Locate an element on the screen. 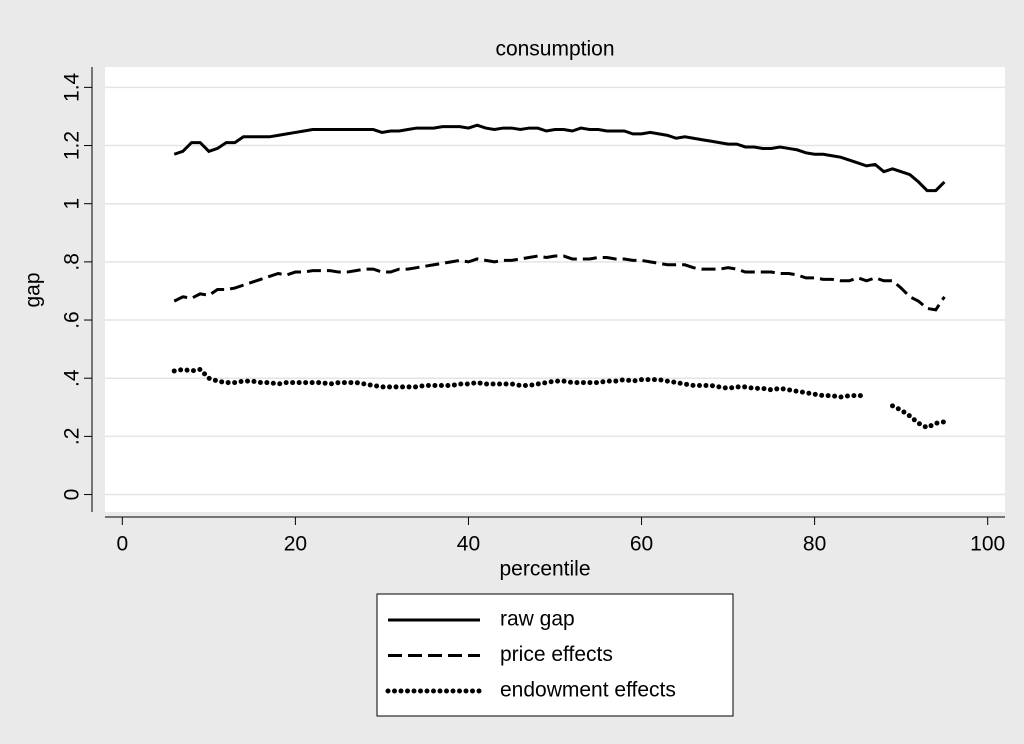  y-tick-label: 0 is located at coordinates (72, 495).